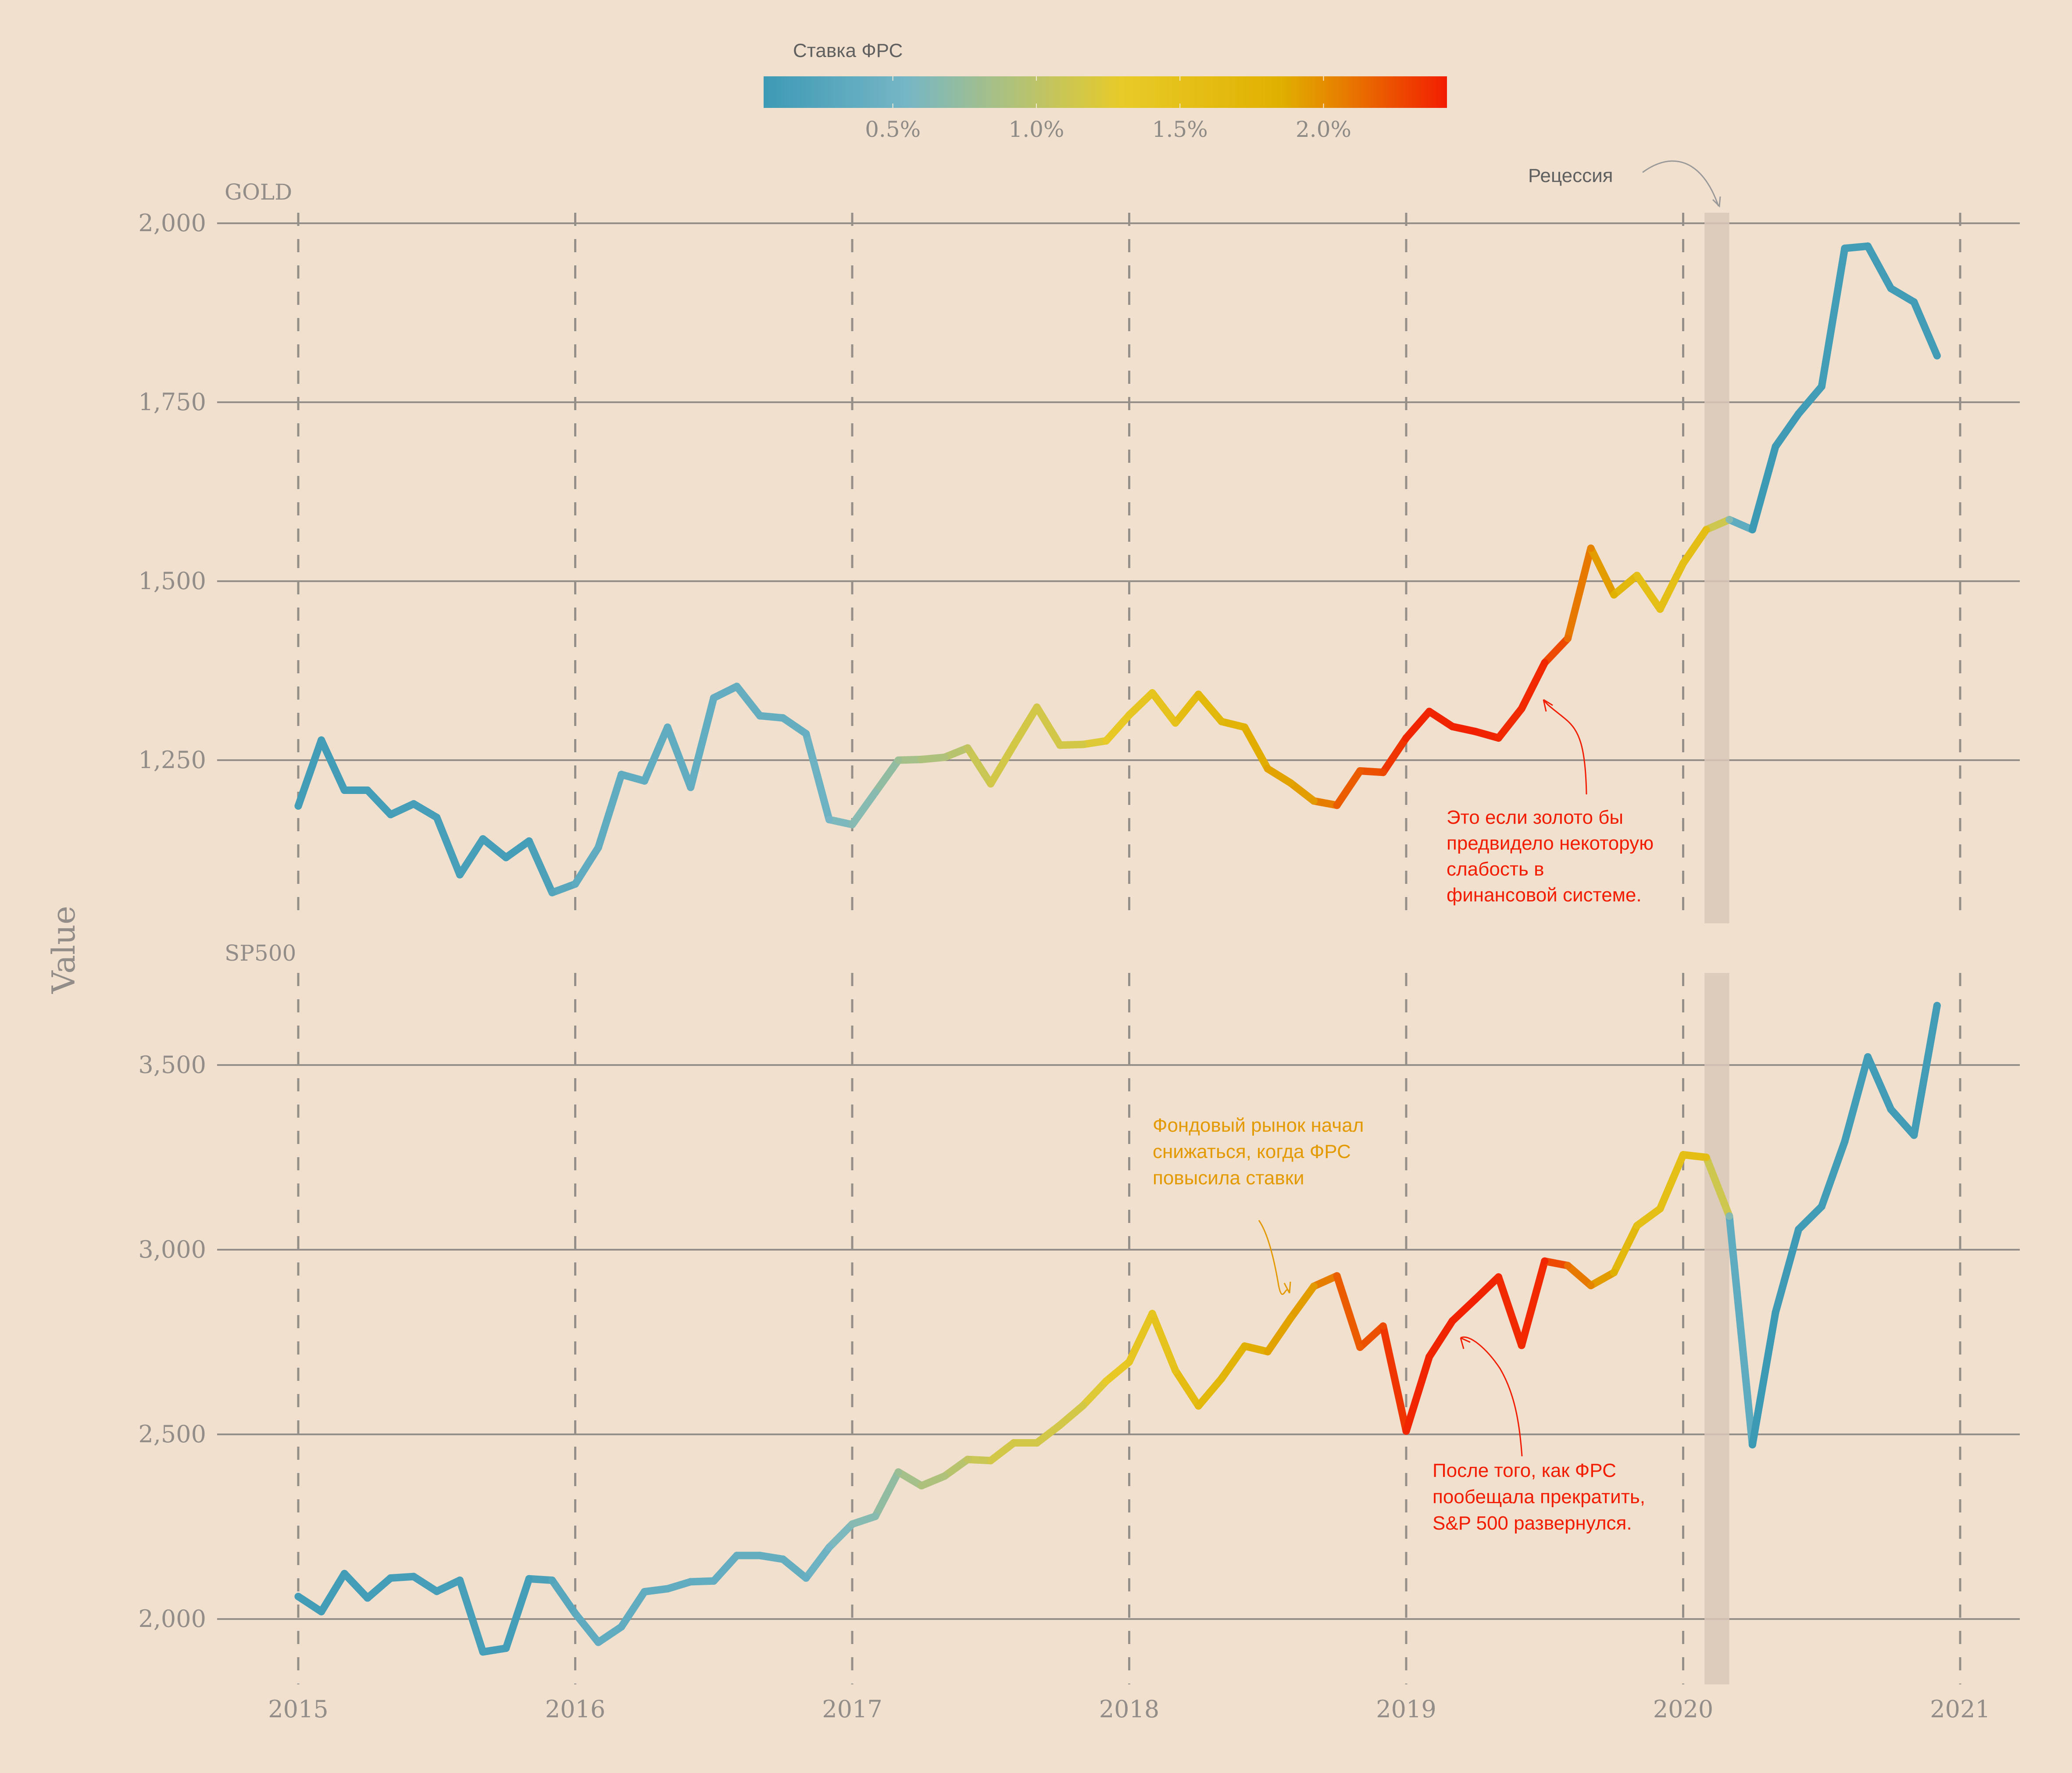  Describe the element at coordinates (172, 1619) in the screenshot. I see `y-tick-label: 2,000` at that location.